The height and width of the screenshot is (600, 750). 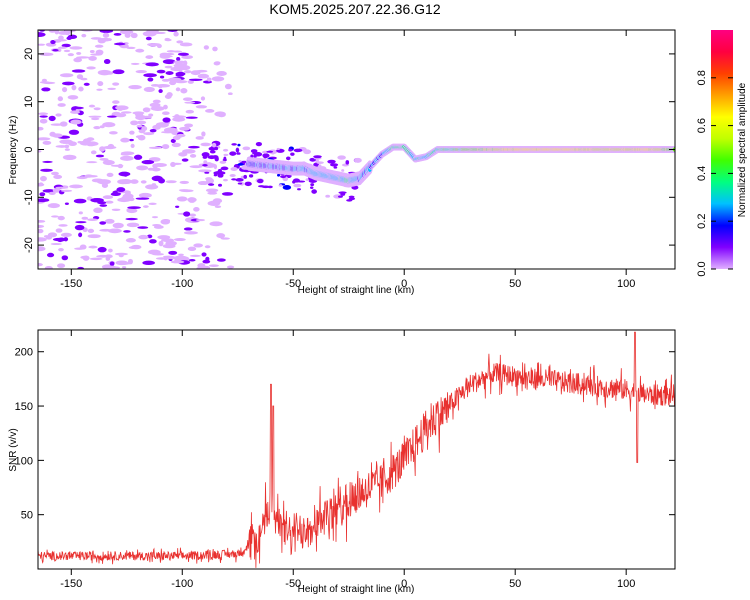 What do you see at coordinates (293, 284) in the screenshot?
I see `x-tick-label: -50` at bounding box center [293, 284].